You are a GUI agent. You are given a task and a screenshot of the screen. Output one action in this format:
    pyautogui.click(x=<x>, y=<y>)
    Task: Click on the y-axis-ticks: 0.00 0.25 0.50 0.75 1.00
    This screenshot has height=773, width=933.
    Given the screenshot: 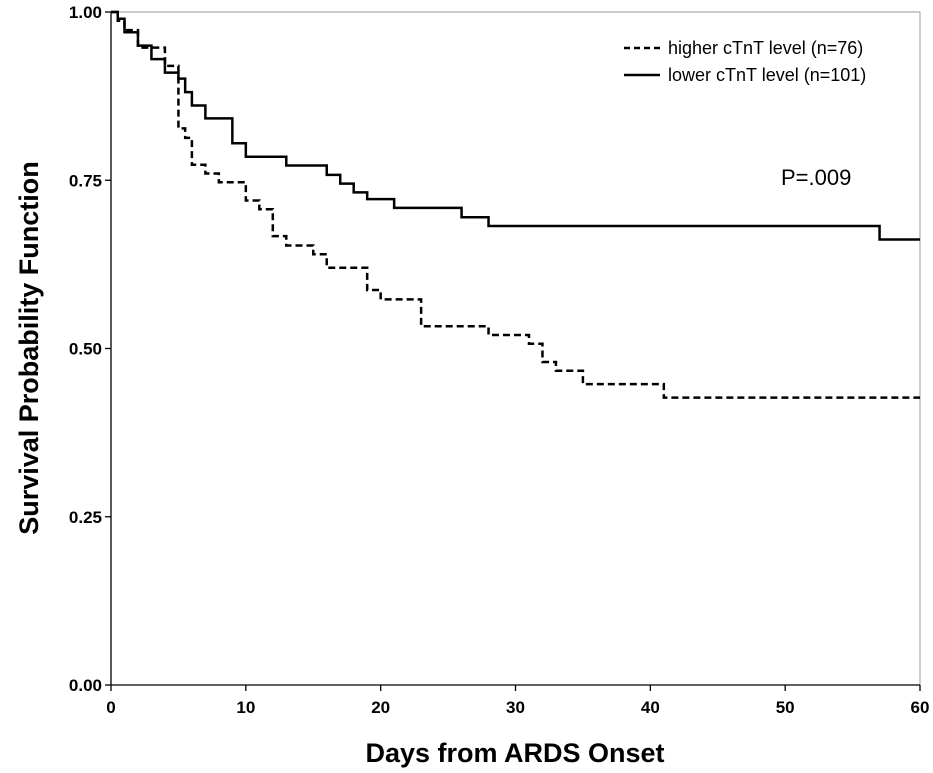 What is the action you would take?
    pyautogui.click(x=90, y=349)
    